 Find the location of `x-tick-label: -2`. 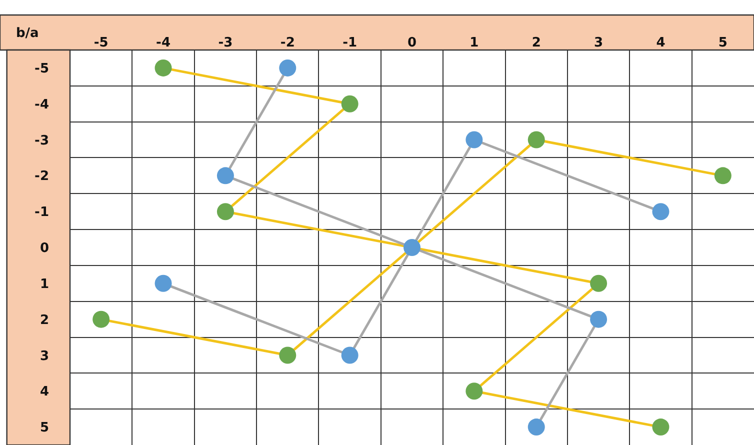

x-tick-label: -2 is located at coordinates (287, 42).